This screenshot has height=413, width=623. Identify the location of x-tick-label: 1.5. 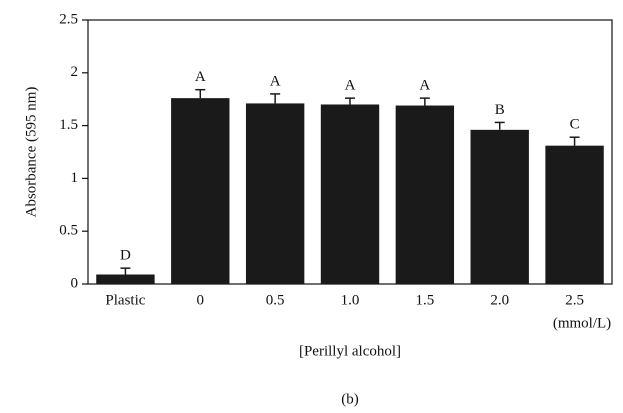
(424, 300).